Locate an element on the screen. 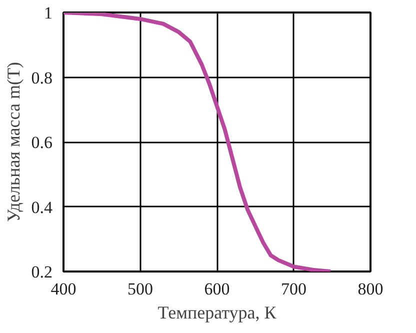 The height and width of the screenshot is (333, 416). y-tick-label: 0.2 is located at coordinates (41, 272).